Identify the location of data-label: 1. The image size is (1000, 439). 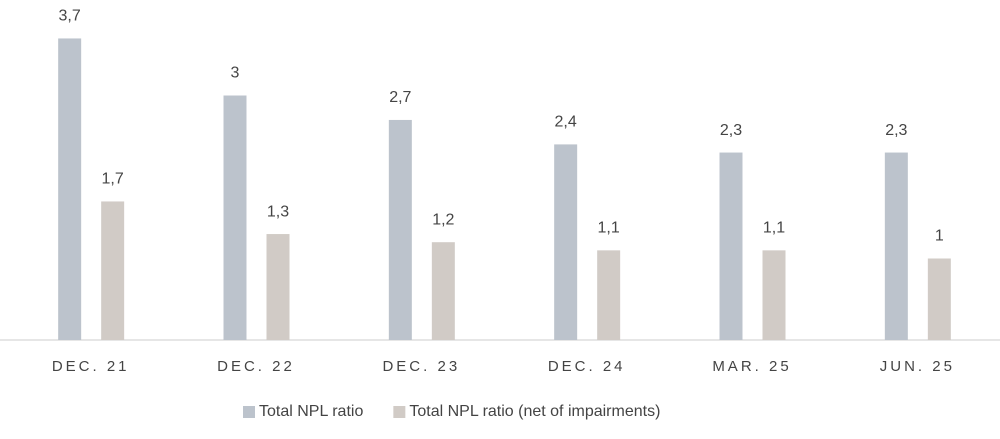
(939, 236).